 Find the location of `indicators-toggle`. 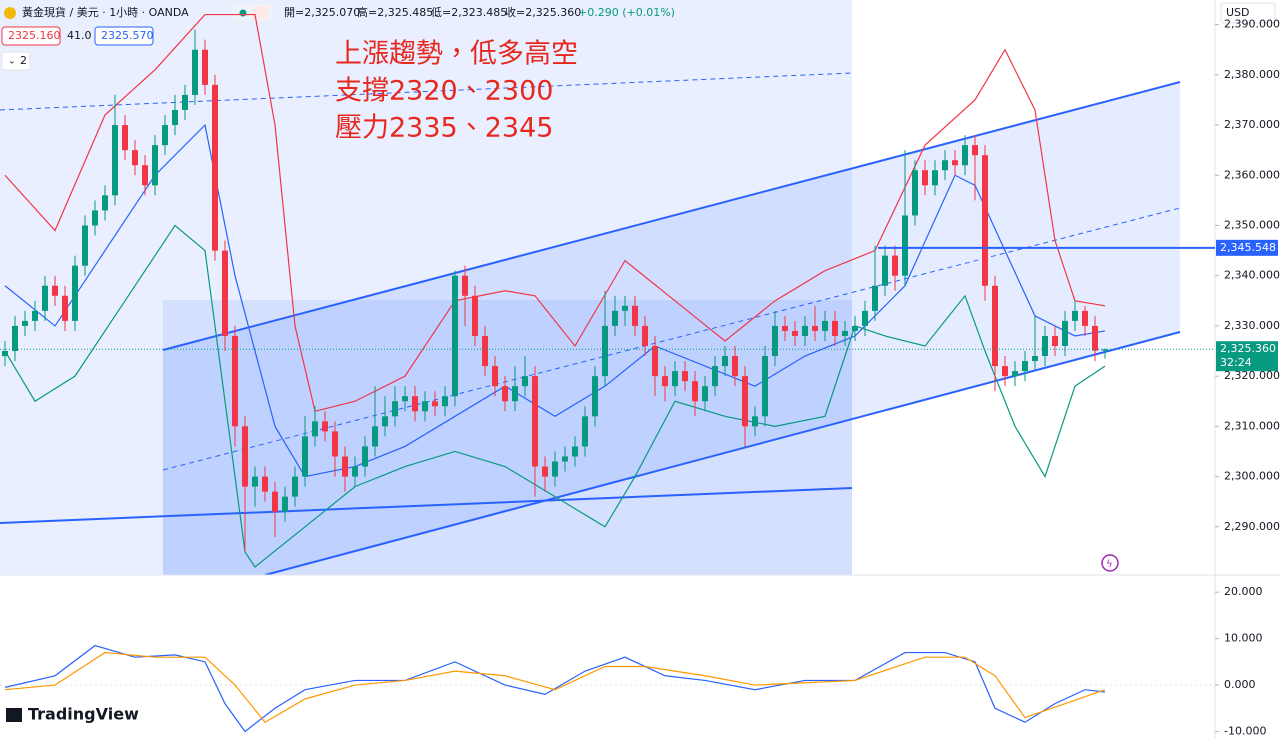

indicators-toggle is located at coordinates (16, 61).